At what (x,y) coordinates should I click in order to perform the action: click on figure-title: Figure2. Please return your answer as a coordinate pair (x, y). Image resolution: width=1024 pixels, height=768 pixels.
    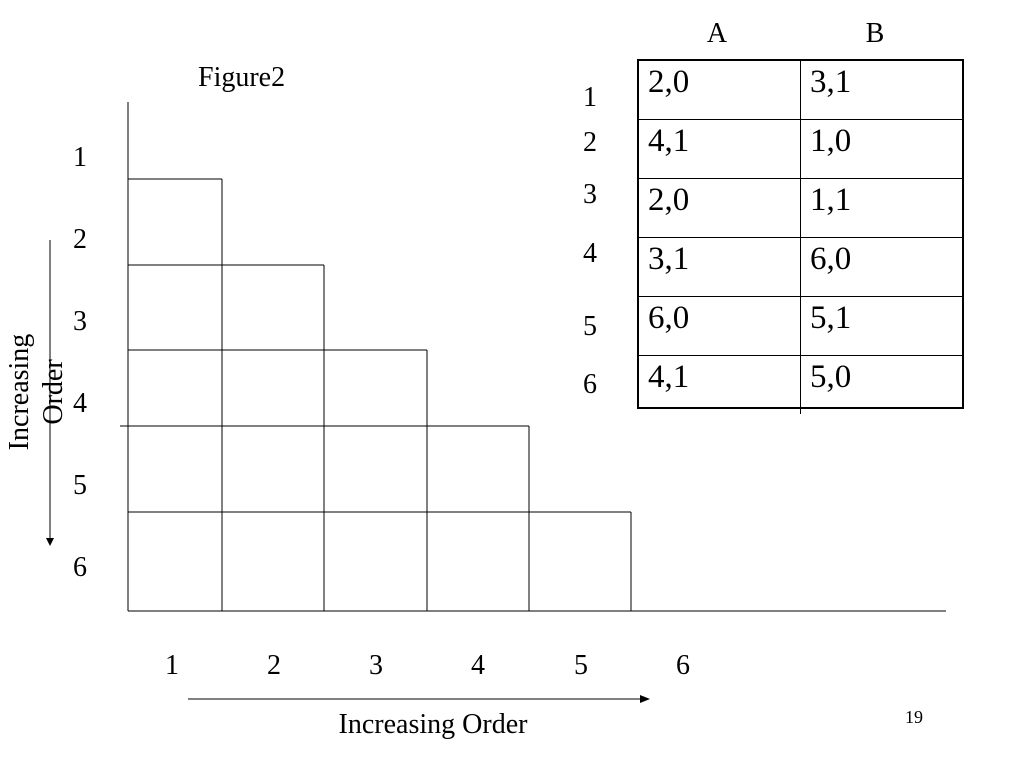
    Looking at the image, I should click on (242, 77).